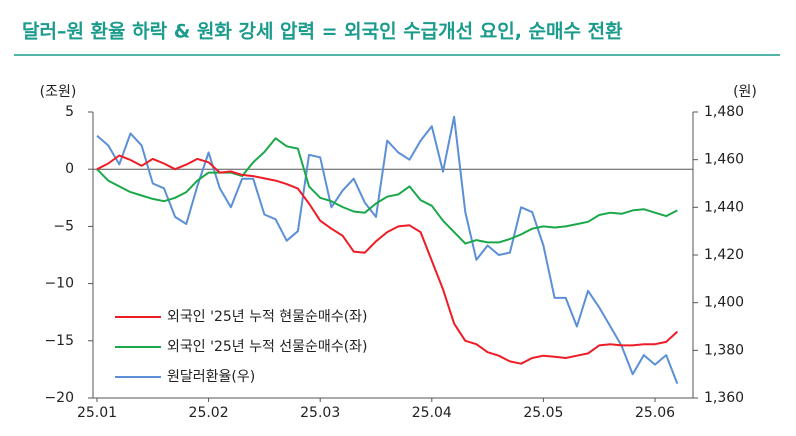  I want to click on x-tick-label: 25.03, so click(320, 413).